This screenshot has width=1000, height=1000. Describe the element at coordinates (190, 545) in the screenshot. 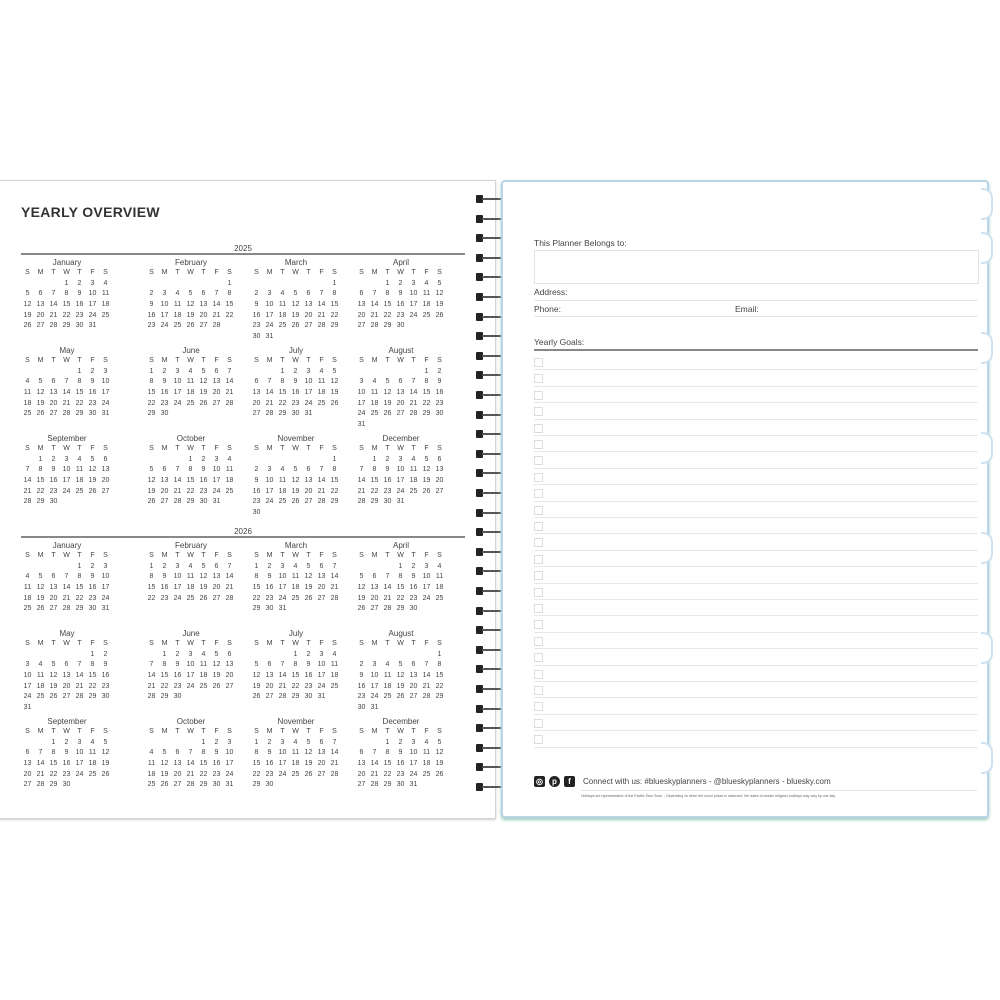

I see `month-name: February` at that location.